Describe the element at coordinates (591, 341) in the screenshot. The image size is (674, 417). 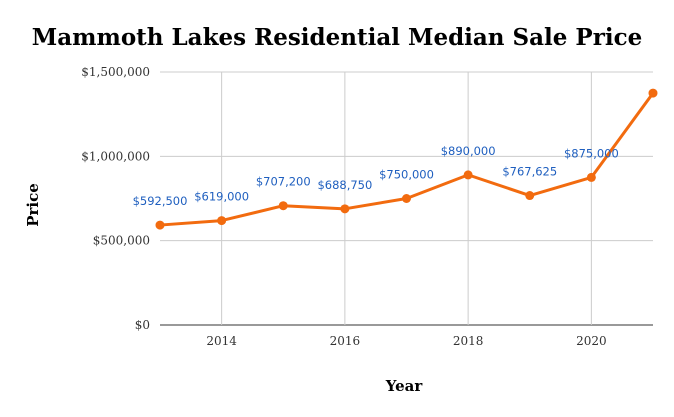
I see `x-tick-label: 2020` at that location.